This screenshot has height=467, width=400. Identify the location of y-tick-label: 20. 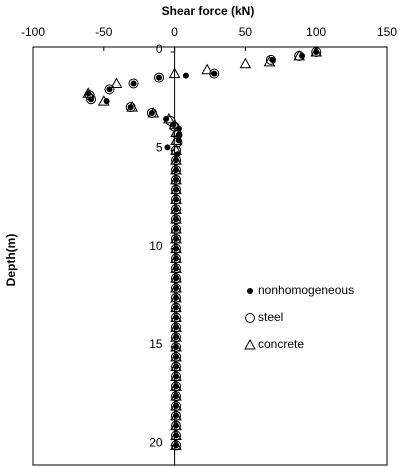
(156, 443).